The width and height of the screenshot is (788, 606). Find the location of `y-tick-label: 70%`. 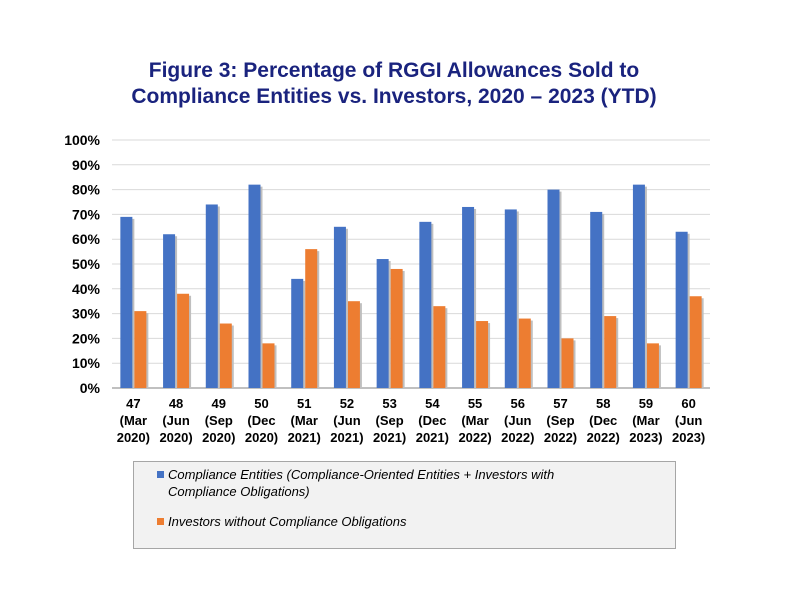

y-tick-label: 70% is located at coordinates (86, 214).